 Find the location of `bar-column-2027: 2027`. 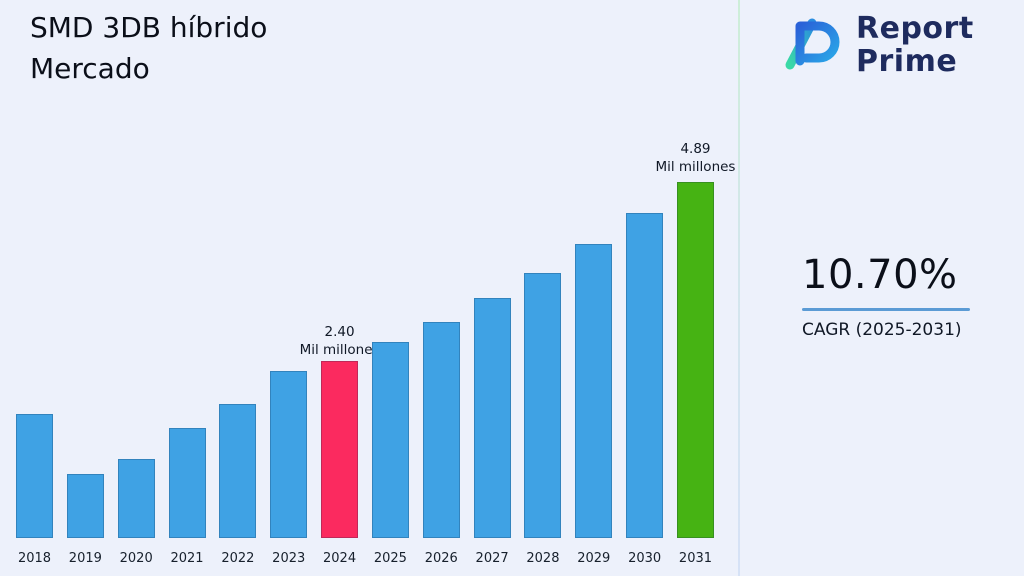

bar-column-2027: 2027 is located at coordinates (492, 374).